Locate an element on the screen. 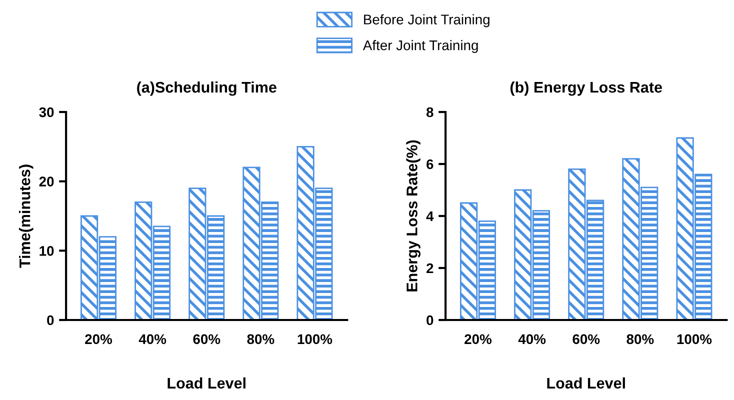  y-tick-label: 30 is located at coordinates (46, 112).